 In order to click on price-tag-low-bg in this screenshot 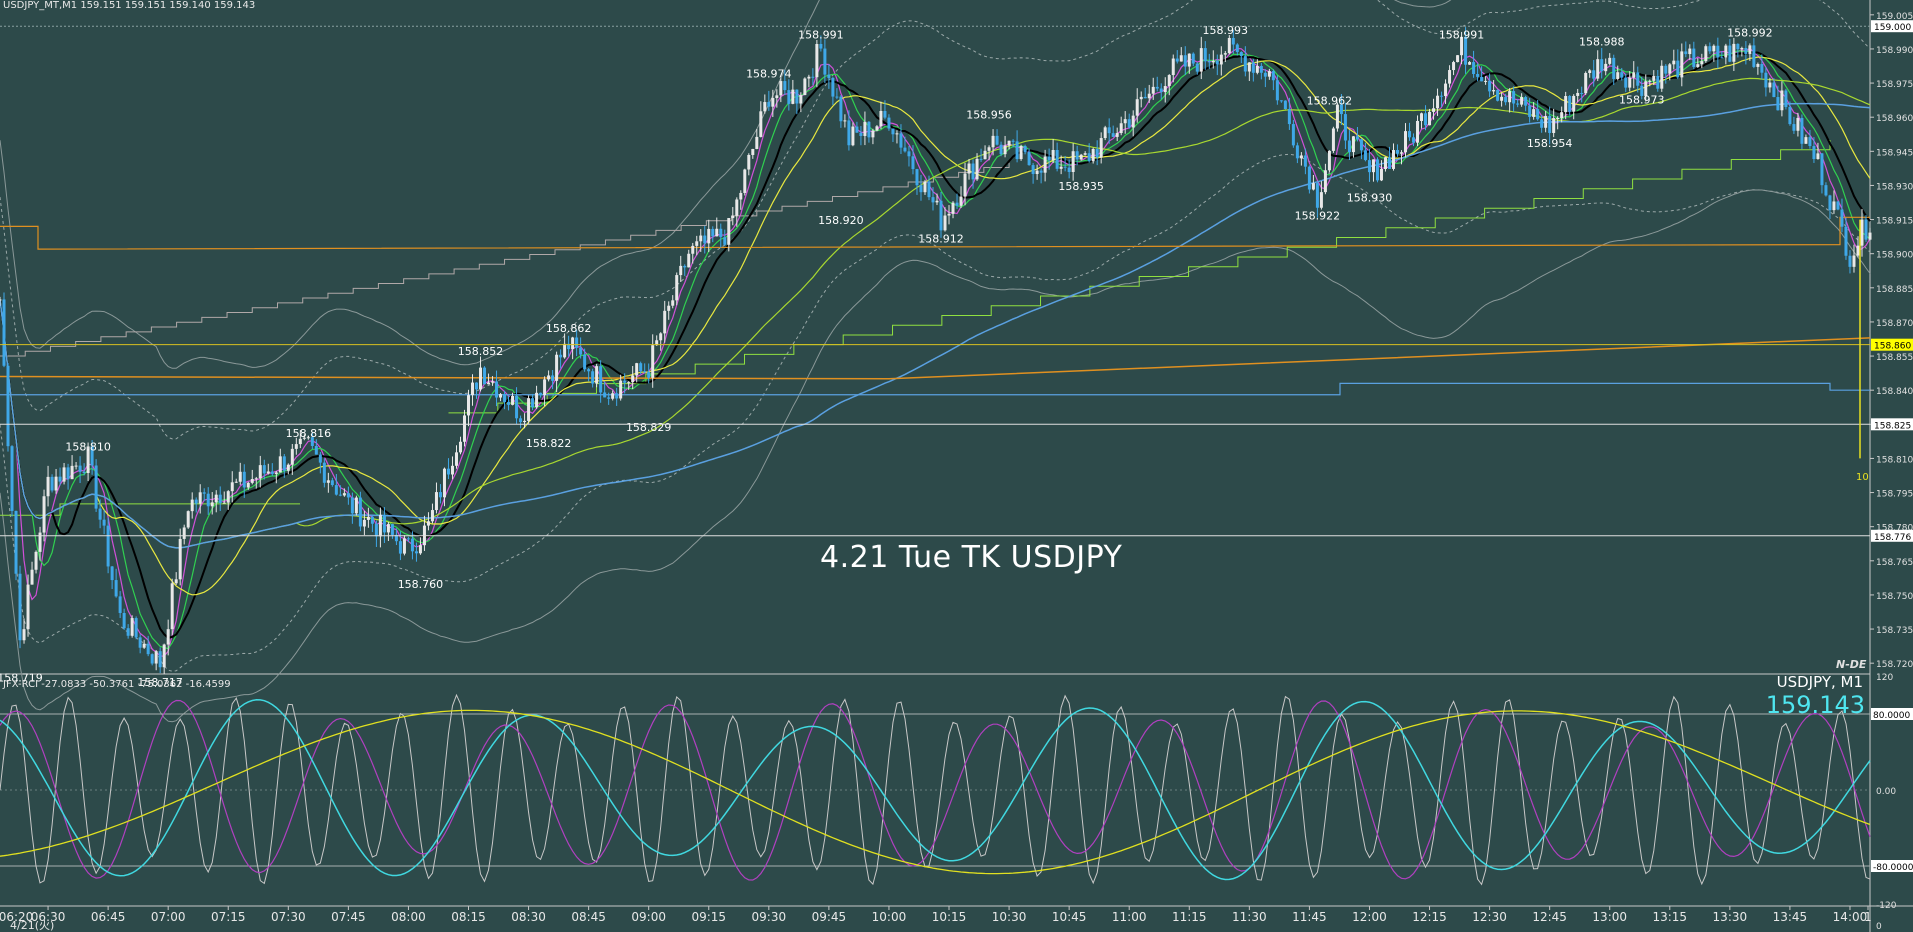, I will do `click(1892, 535)`.